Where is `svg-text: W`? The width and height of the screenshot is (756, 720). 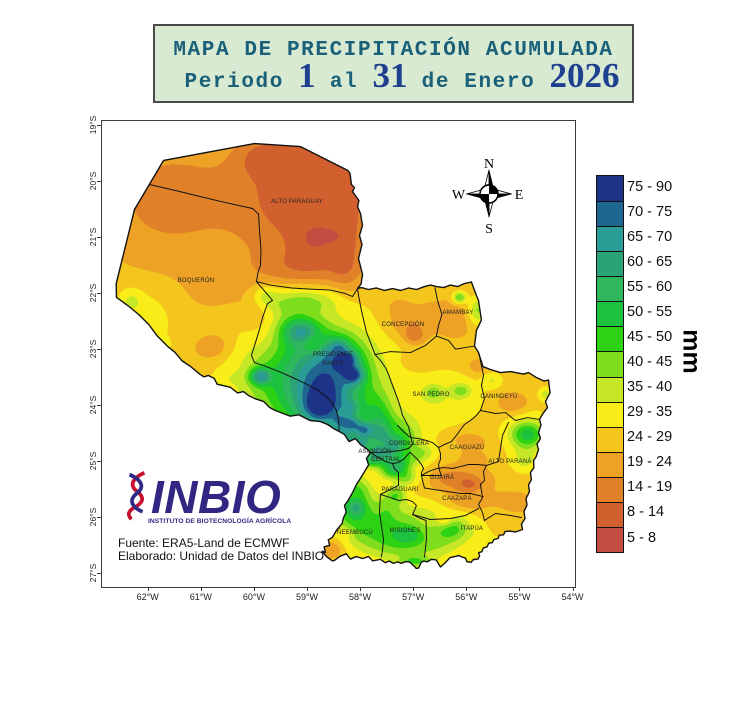
svg-text: W is located at coordinates (459, 195).